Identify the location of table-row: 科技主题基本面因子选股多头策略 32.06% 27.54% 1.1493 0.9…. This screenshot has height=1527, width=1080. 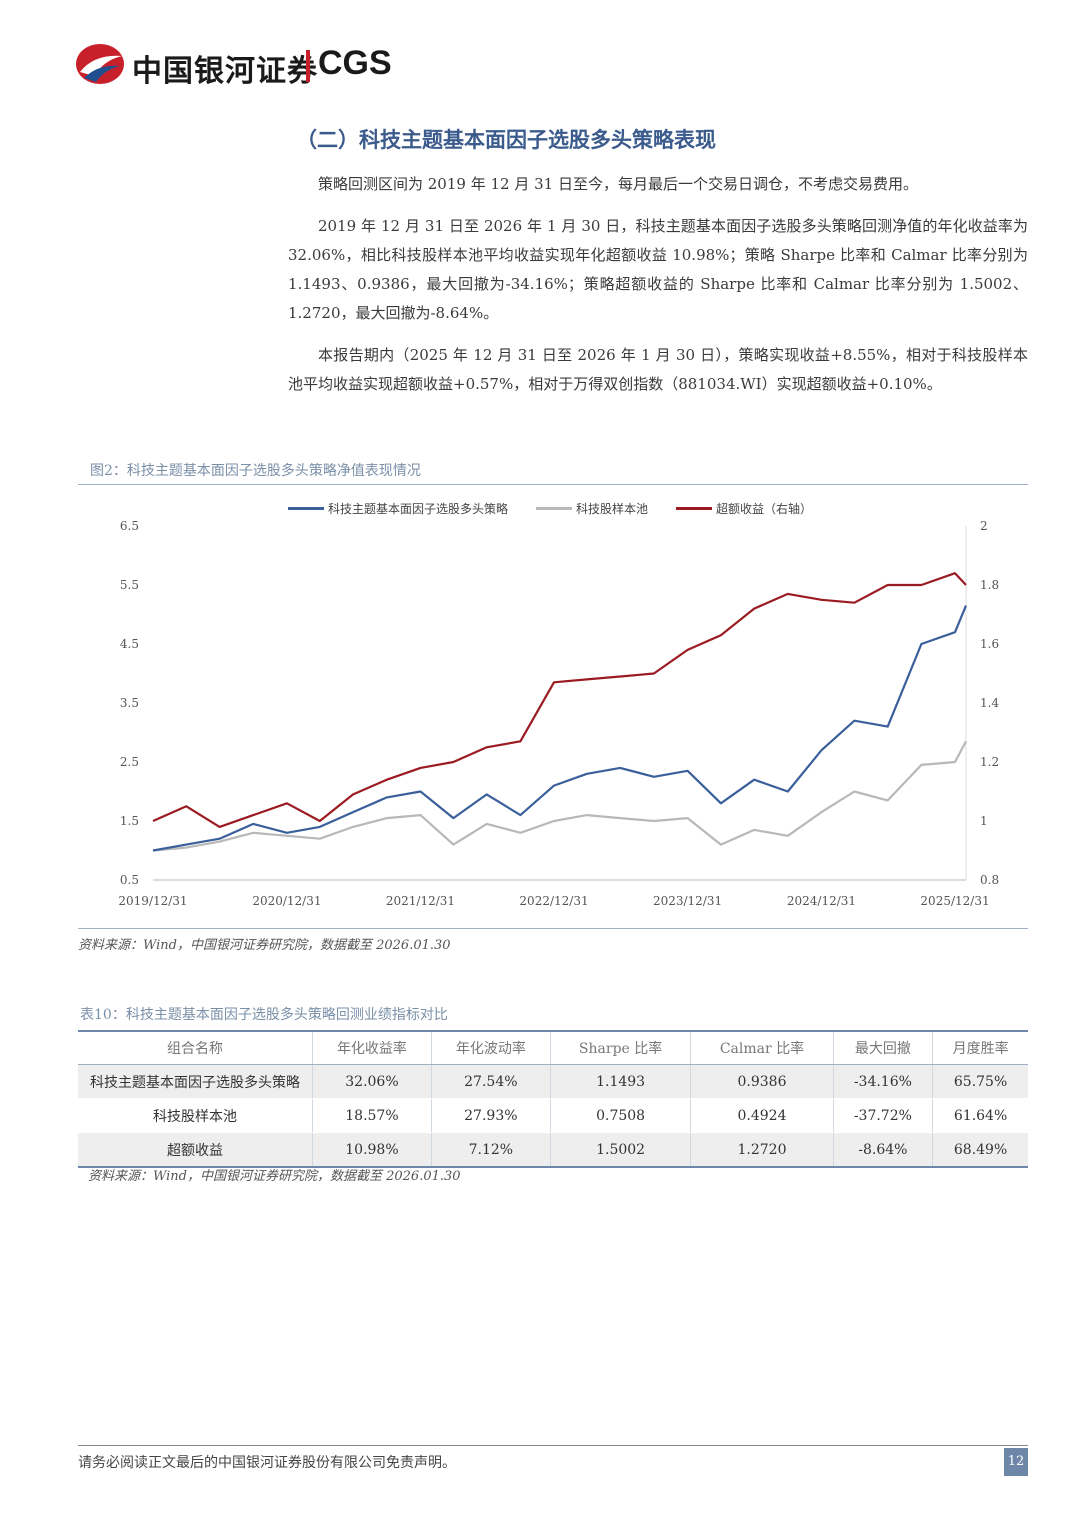
(553, 1081).